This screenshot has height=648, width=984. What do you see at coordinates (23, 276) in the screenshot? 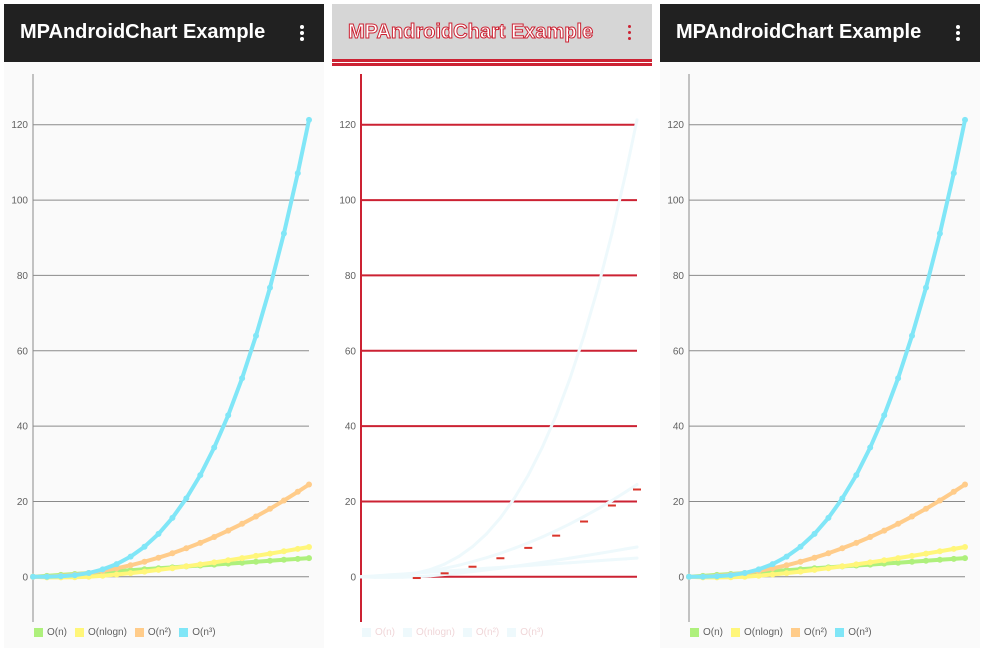
I see `y-tick-label: 80` at bounding box center [23, 276].